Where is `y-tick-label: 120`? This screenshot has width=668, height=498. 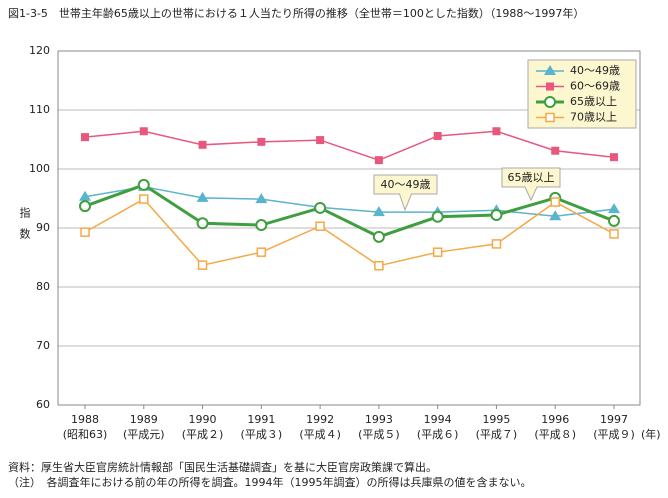
y-tick-label: 120 is located at coordinates (39, 50).